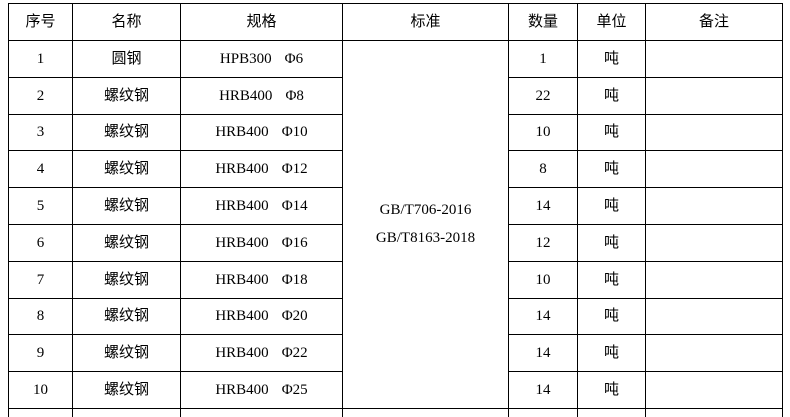  I want to click on cell-no: 4, so click(40, 169).